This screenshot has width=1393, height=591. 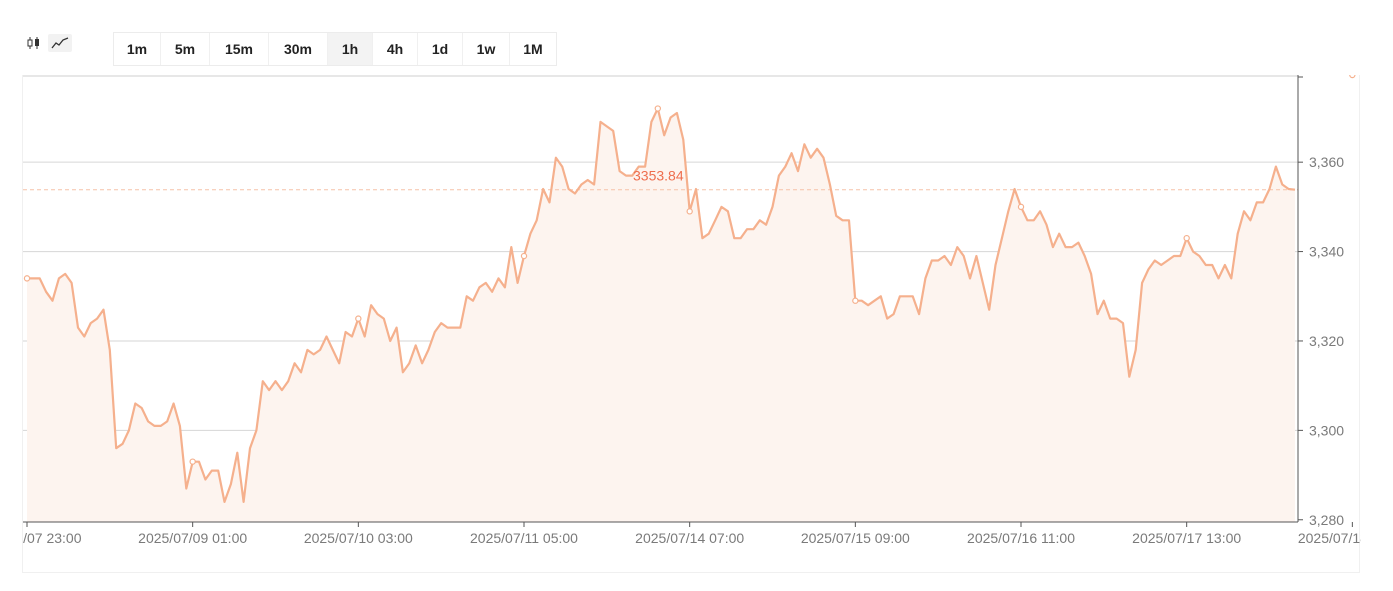 I want to click on interval-button-5m: 5m, so click(x=185, y=49).